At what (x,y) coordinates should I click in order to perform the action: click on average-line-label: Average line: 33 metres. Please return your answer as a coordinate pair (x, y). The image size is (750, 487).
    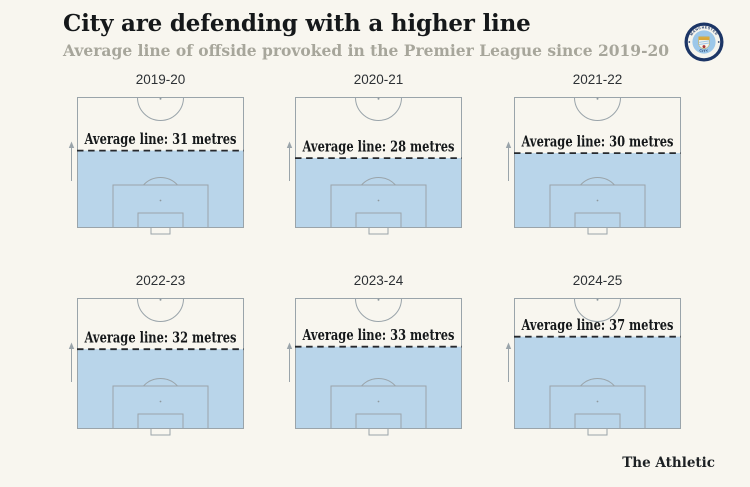
    Looking at the image, I should click on (378, 335).